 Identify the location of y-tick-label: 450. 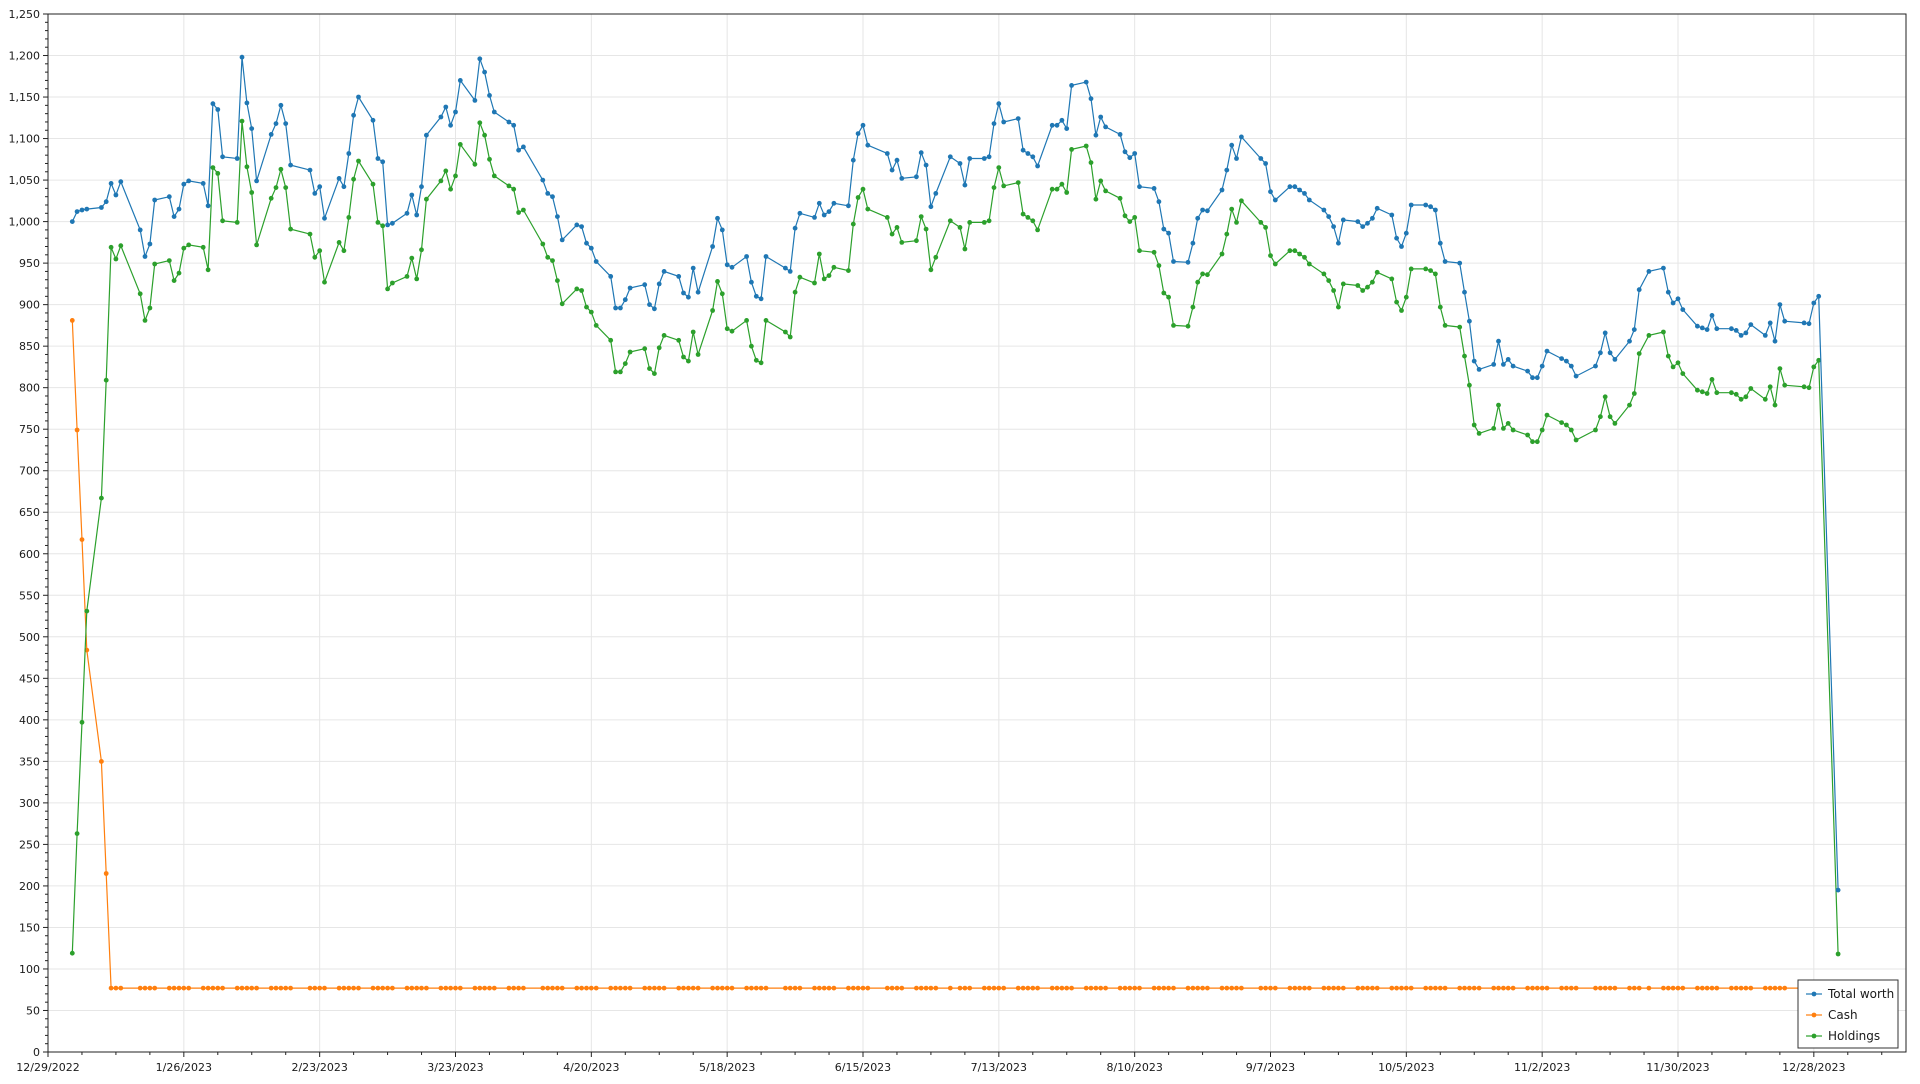
(29, 678).